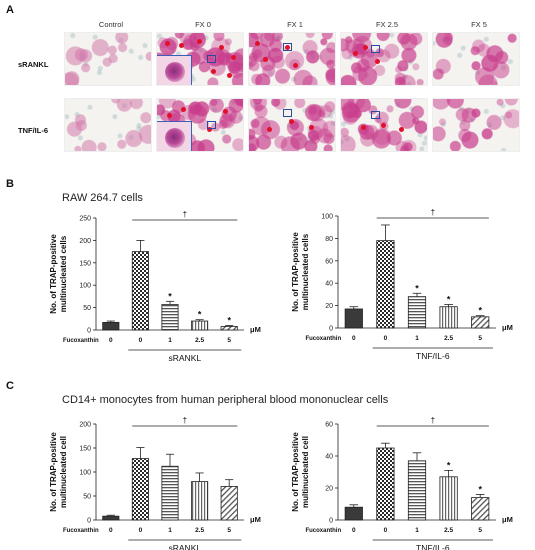 Image resolution: width=535 pixels, height=550 pixels. I want to click on panel-b-letter: B, so click(10, 184).